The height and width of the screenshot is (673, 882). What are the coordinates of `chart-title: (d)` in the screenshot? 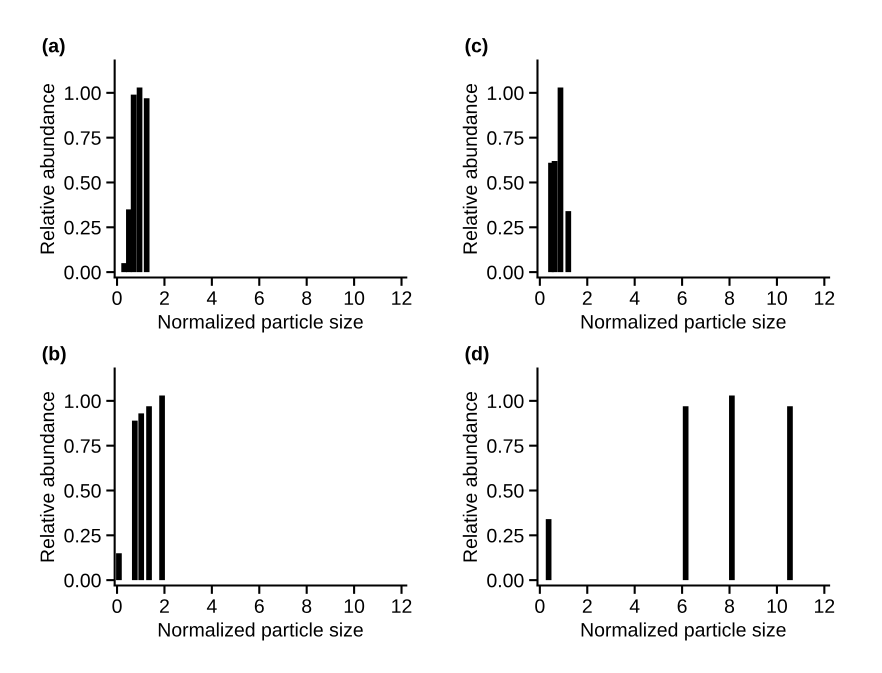 It's located at (477, 355).